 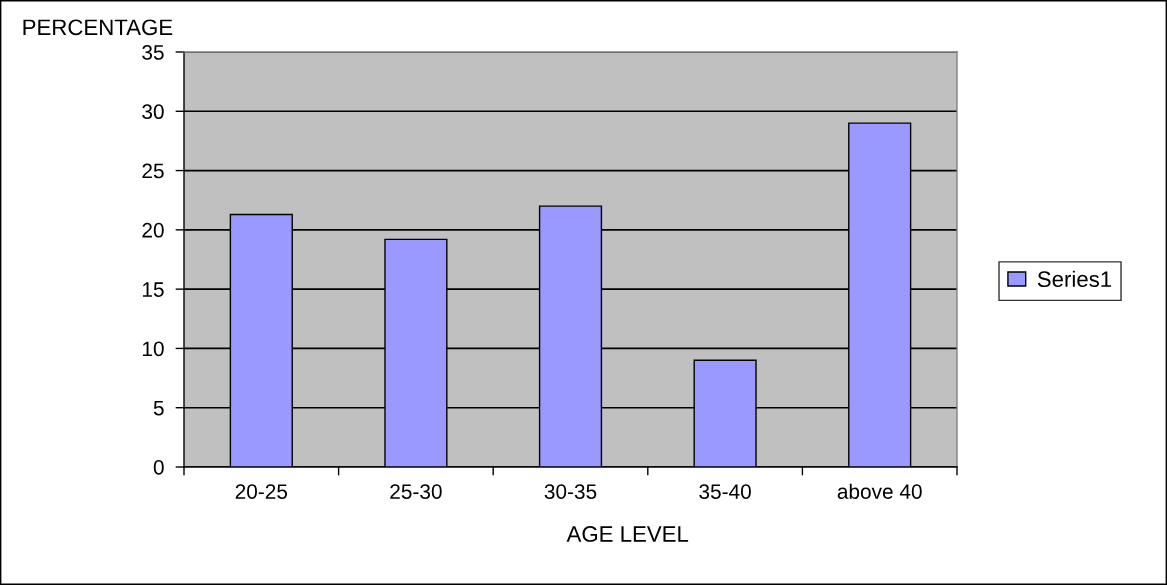 What do you see at coordinates (158, 467) in the screenshot?
I see `y-tick-label: 0` at bounding box center [158, 467].